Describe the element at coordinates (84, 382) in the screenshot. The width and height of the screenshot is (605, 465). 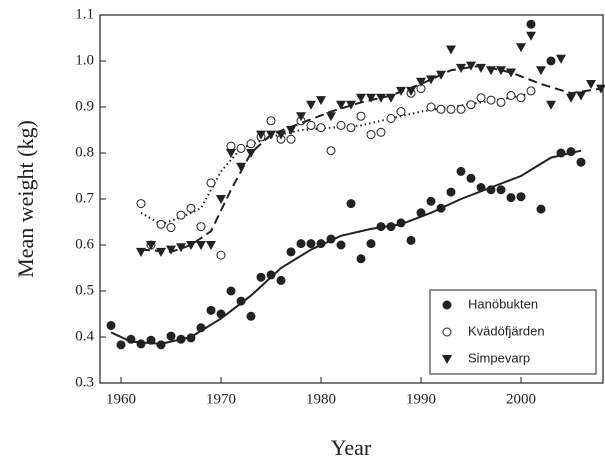
I see `y-tick-label: 0.3` at that location.